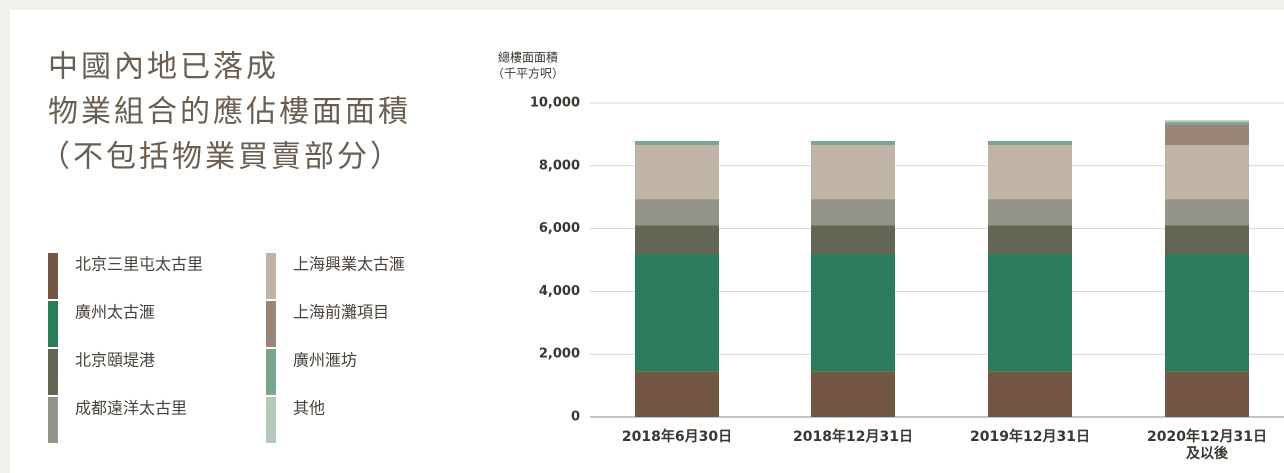  I want to click on chart-title-line: （不包括物業買賣部分）, so click(221, 157).